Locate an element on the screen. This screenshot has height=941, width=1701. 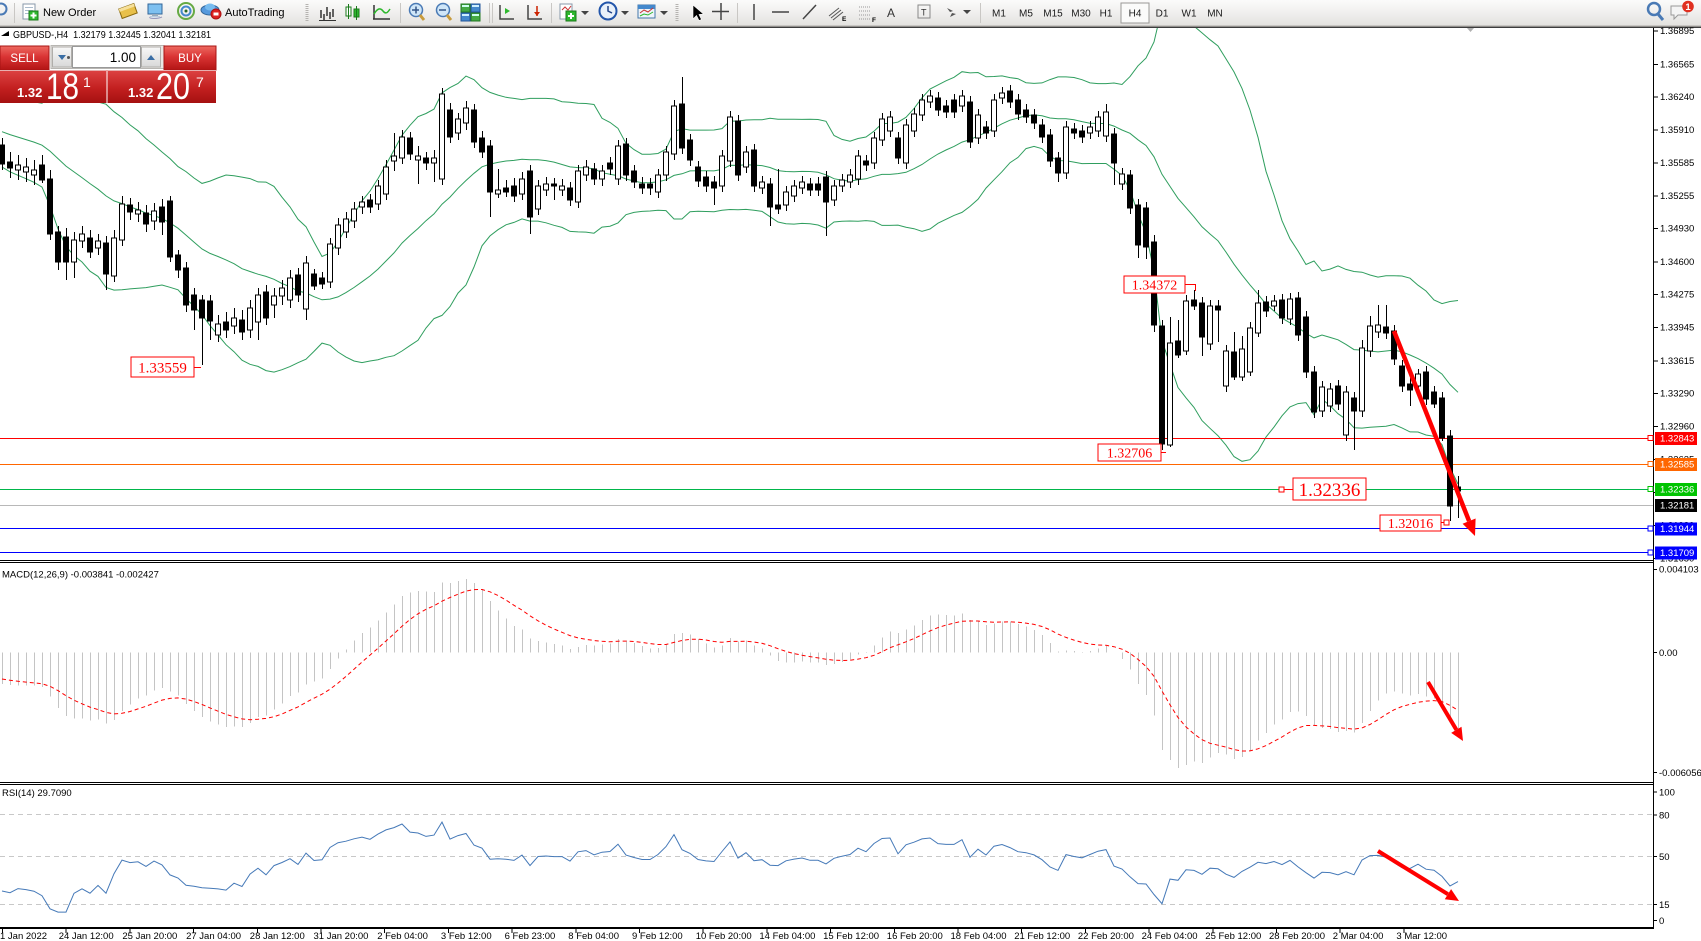
svg-text: 21 Feb 12:00 is located at coordinates (1042, 936).